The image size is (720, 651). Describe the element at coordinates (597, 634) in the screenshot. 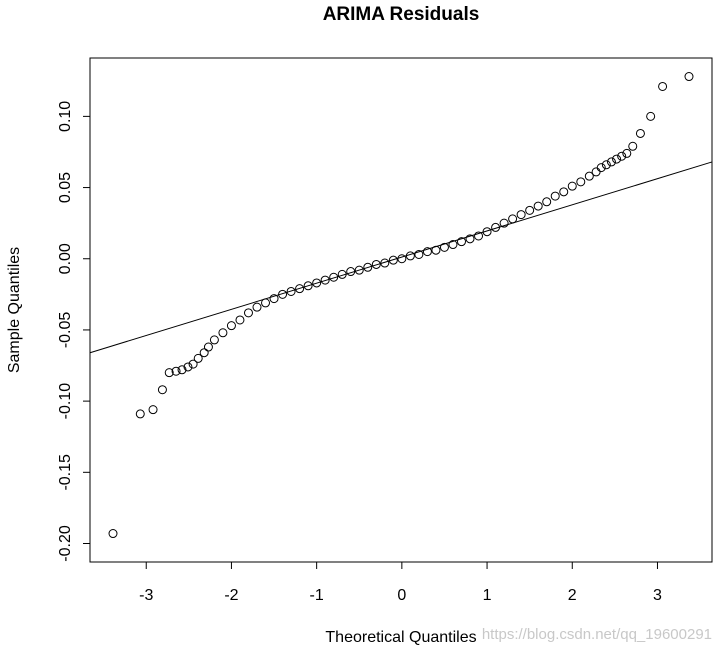

I see `watermark: https://blog.csdn.net/qq_19600291` at that location.